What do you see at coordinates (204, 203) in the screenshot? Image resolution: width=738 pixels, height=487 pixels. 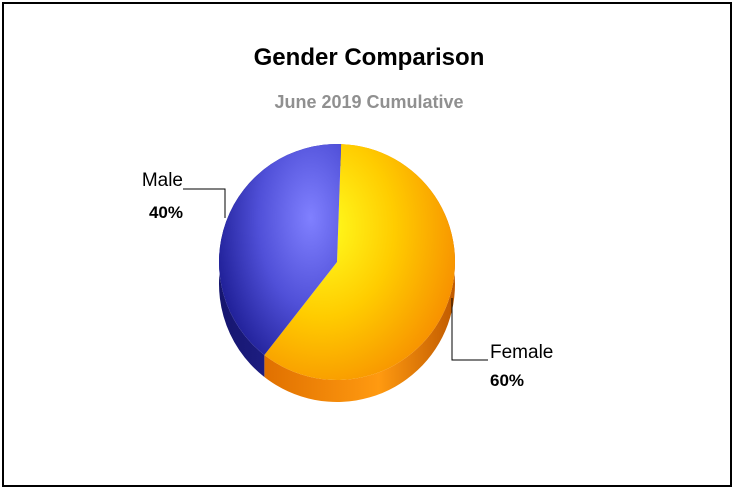 I see `leader-line-male` at bounding box center [204, 203].